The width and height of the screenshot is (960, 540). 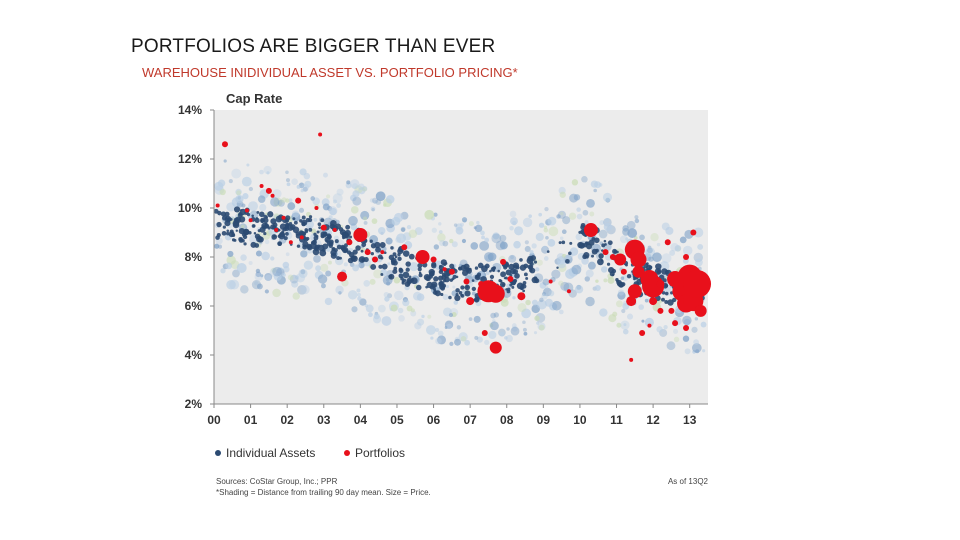 What do you see at coordinates (688, 481) in the screenshot?
I see `as-of-note: As of 13Q2` at bounding box center [688, 481].